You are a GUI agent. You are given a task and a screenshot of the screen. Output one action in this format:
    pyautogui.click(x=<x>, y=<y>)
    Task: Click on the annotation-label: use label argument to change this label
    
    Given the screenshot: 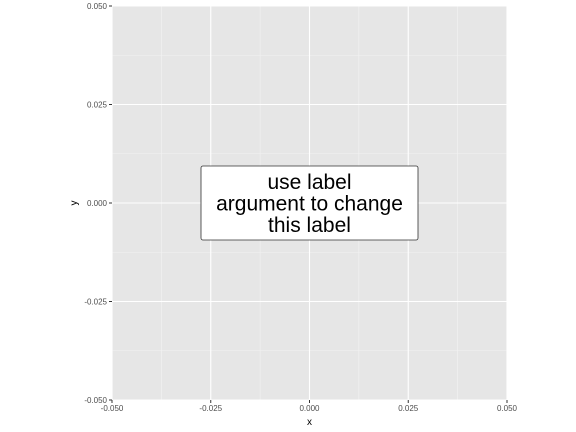 What is the action you would take?
    pyautogui.click(x=309, y=203)
    